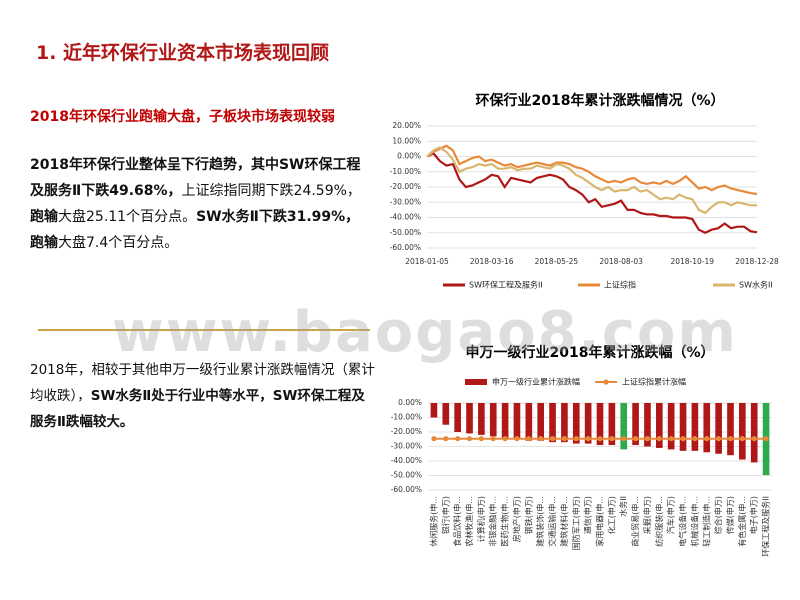 The height and width of the screenshot is (600, 800). Describe the element at coordinates (481, 519) in the screenshot. I see `x-tick-label: 计算机(申万)` at that location.